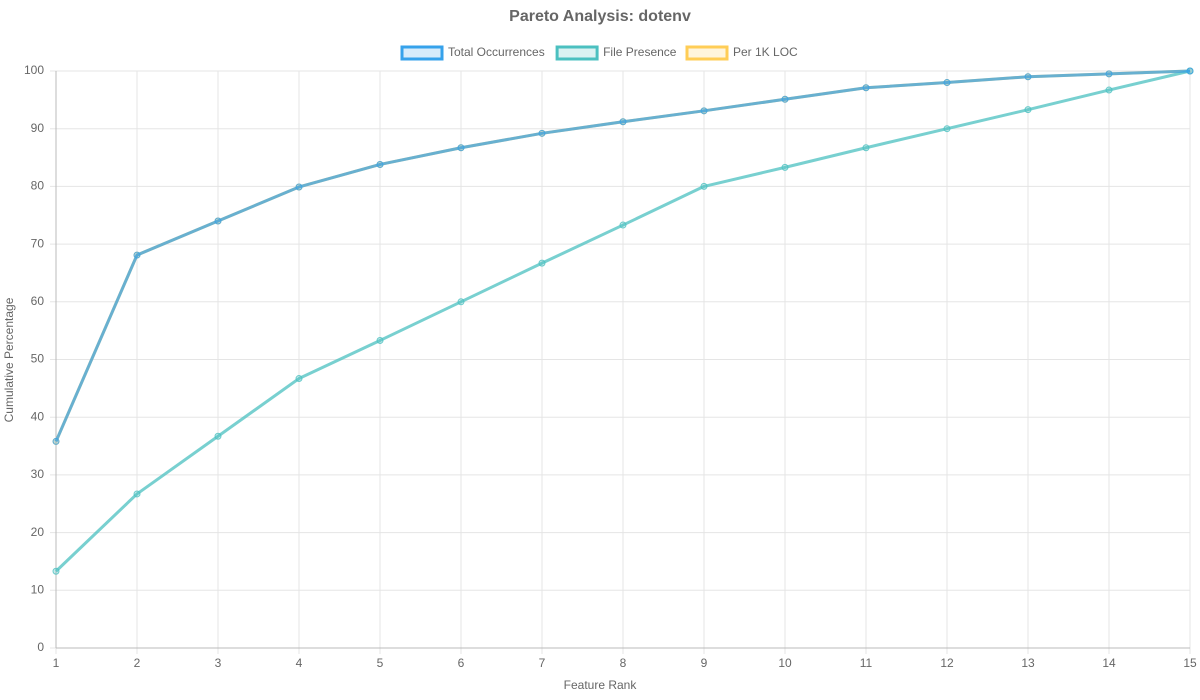 This screenshot has height=700, width=1200. I want to click on x-tick-label: 5, so click(380, 663).